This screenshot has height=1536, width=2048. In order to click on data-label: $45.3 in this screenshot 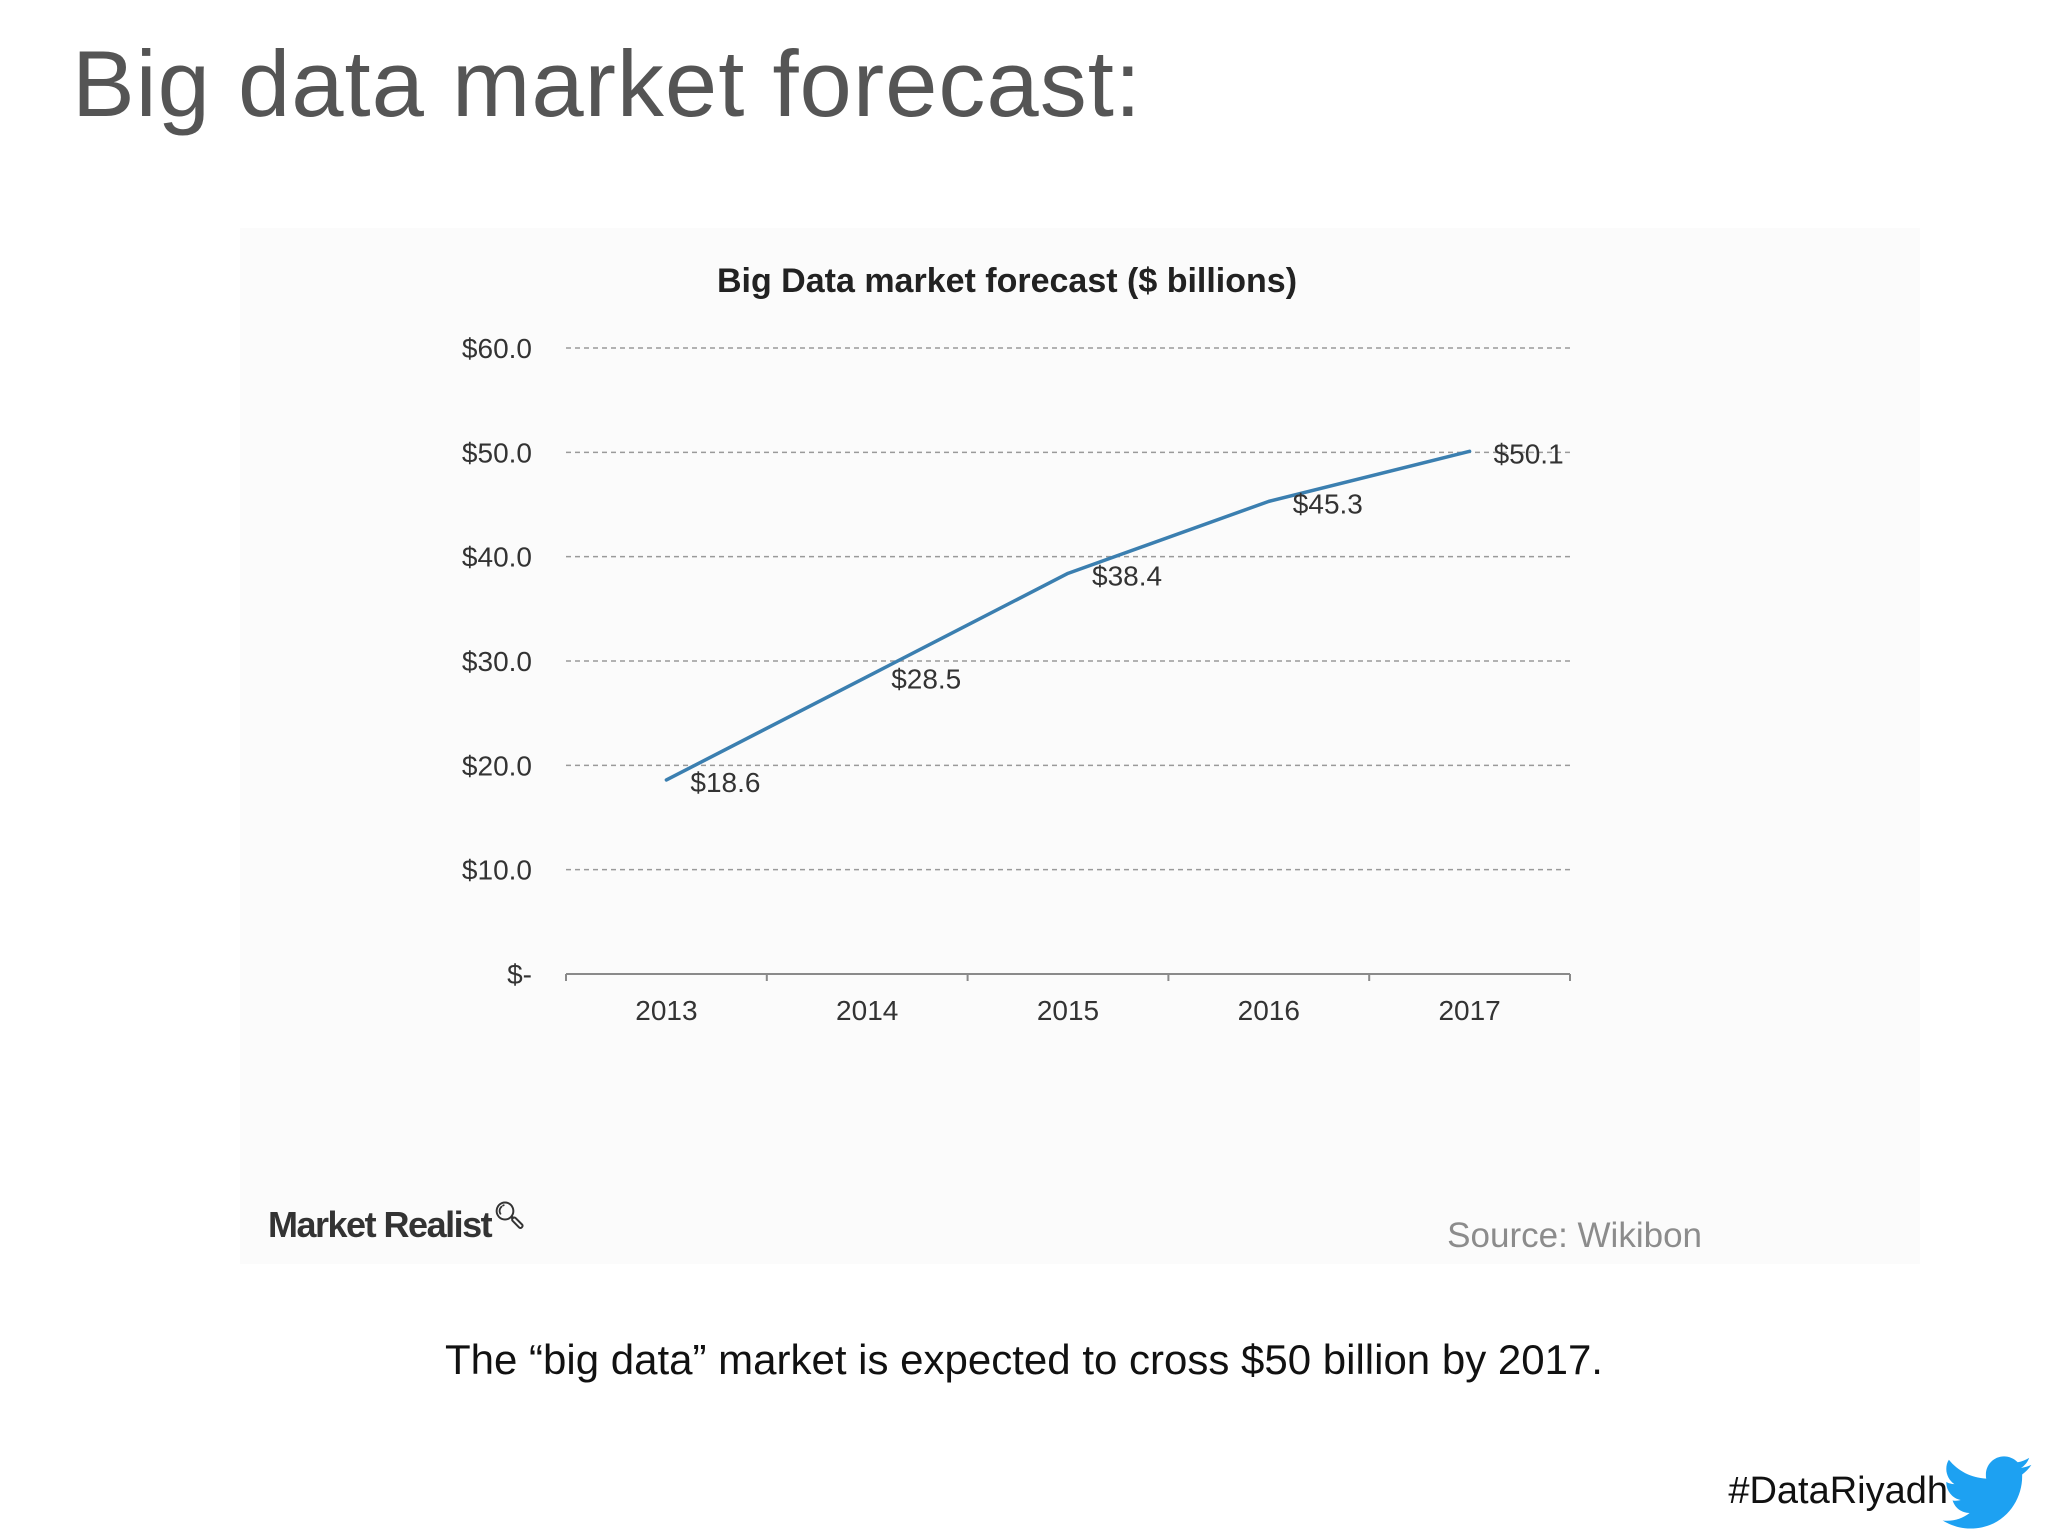, I will do `click(1328, 503)`.